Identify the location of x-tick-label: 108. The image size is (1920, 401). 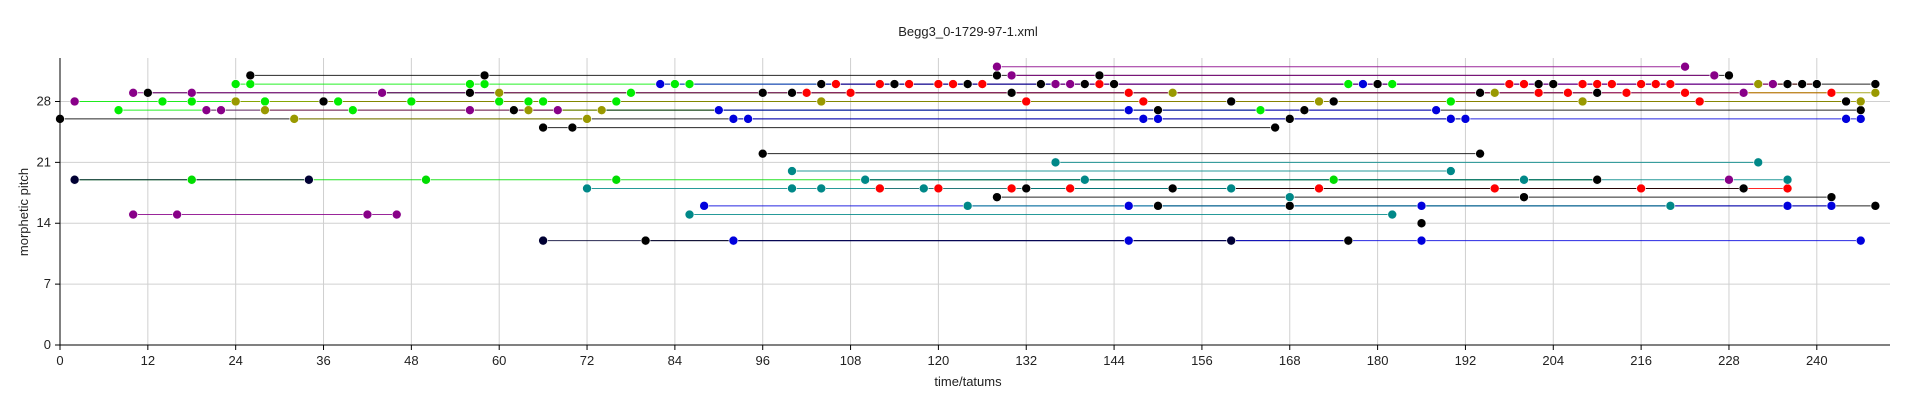
(851, 360).